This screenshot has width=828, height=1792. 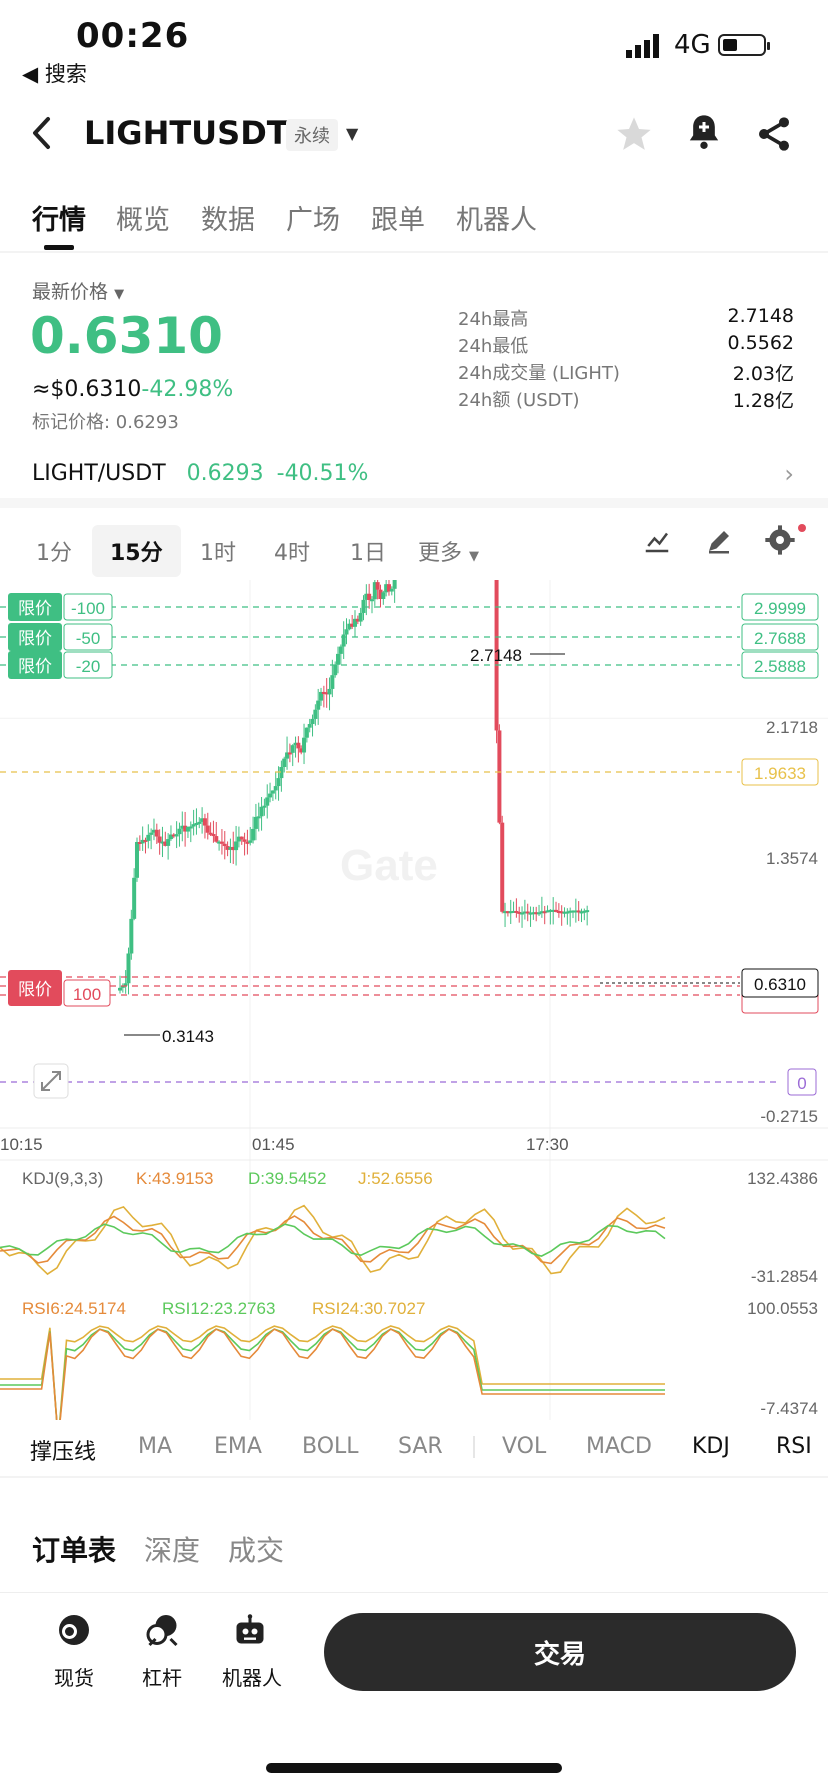 What do you see at coordinates (252, 1676) in the screenshot?
I see `nav-bots-label: 机器人` at bounding box center [252, 1676].